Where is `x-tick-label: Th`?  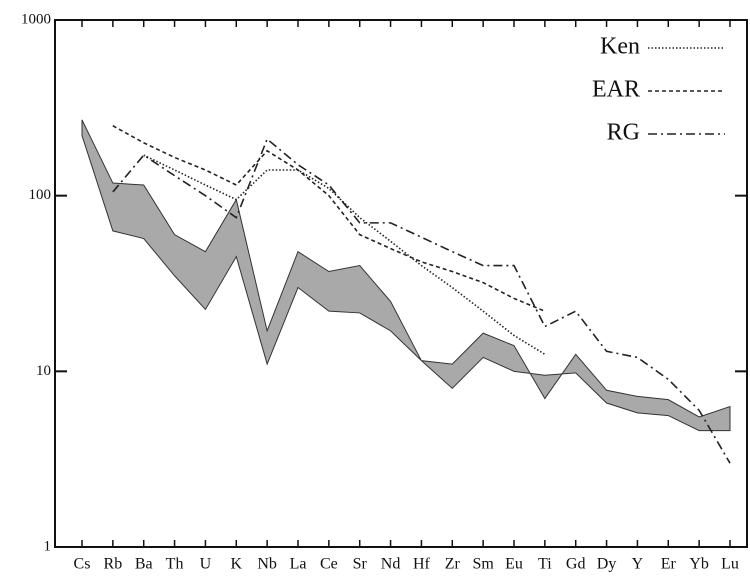 x-tick-label: Th is located at coordinates (175, 564).